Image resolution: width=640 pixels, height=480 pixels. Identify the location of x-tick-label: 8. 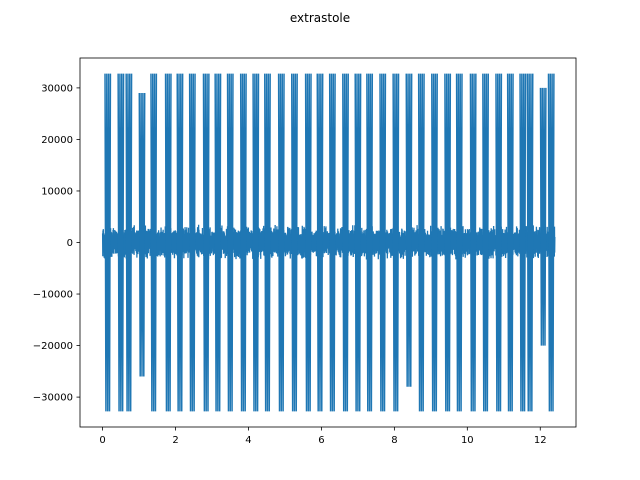
(394, 440).